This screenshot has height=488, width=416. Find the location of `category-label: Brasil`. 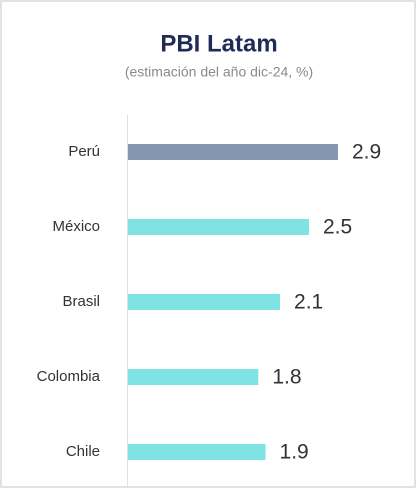

category-label: Brasil is located at coordinates (81, 301).